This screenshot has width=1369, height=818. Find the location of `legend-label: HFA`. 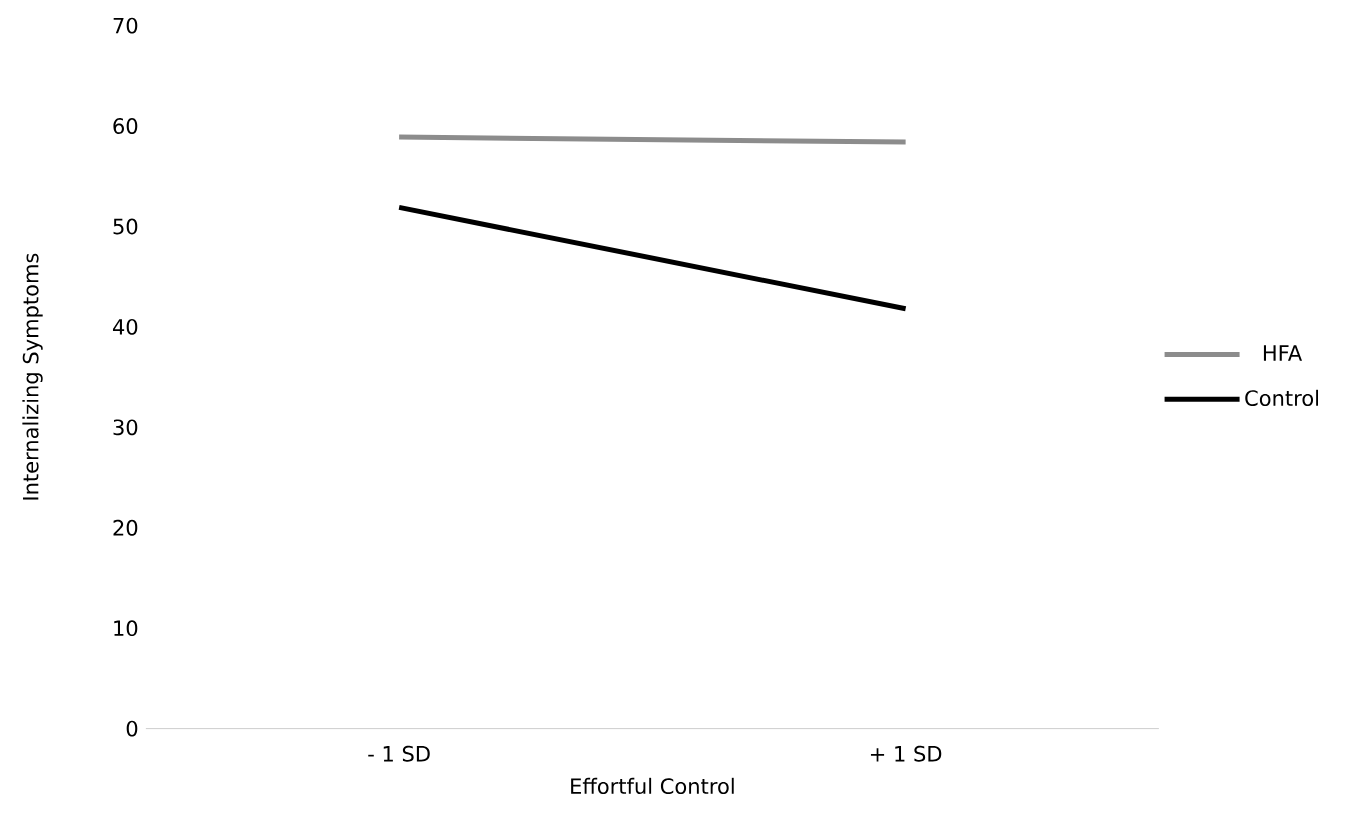

legend-label: HFA is located at coordinates (1283, 353).